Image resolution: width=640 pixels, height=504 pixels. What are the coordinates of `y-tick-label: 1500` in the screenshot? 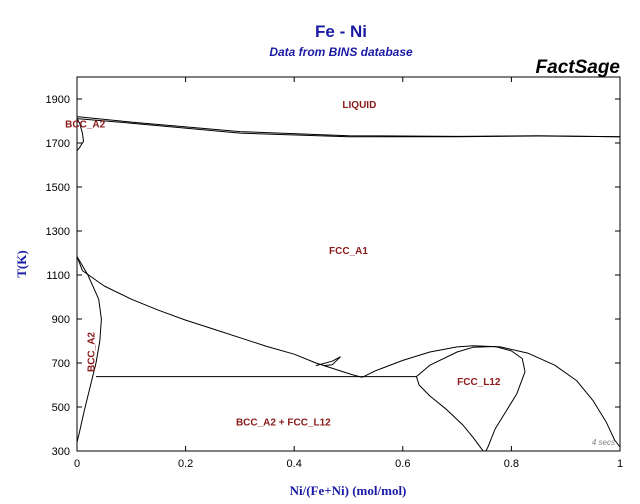 It's located at (58, 188).